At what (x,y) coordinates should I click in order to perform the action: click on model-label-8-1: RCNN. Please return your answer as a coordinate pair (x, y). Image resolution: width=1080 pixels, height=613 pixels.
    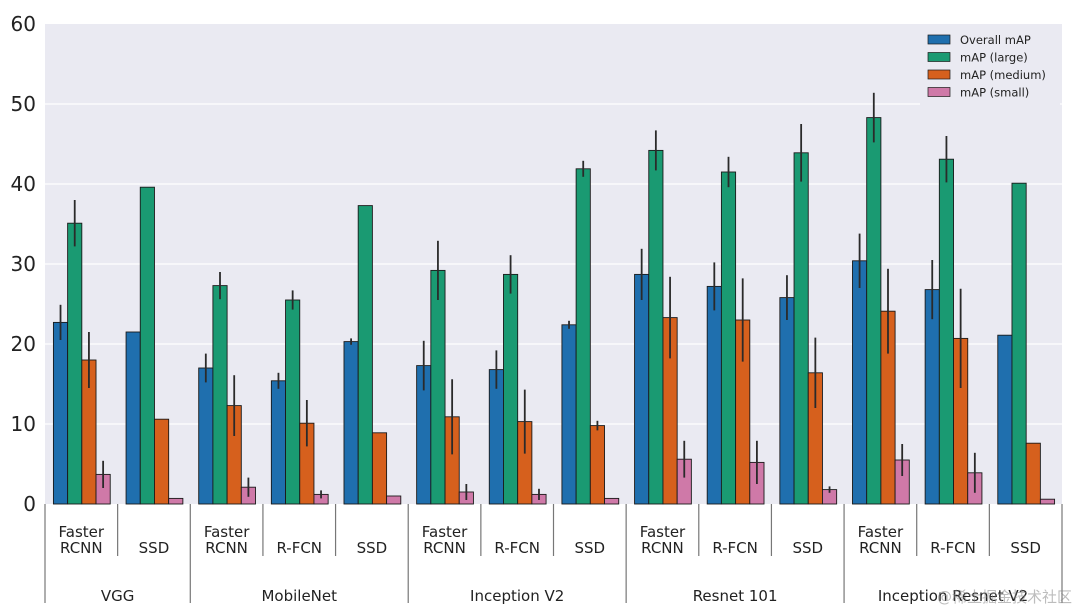
    Looking at the image, I should click on (662, 548).